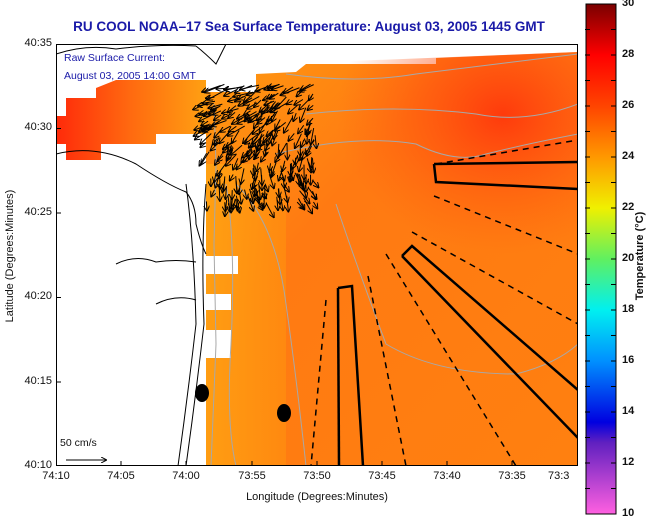 This screenshot has height=519, width=651. Describe the element at coordinates (628, 513) in the screenshot. I see `colorbar-tick: 10` at that location.